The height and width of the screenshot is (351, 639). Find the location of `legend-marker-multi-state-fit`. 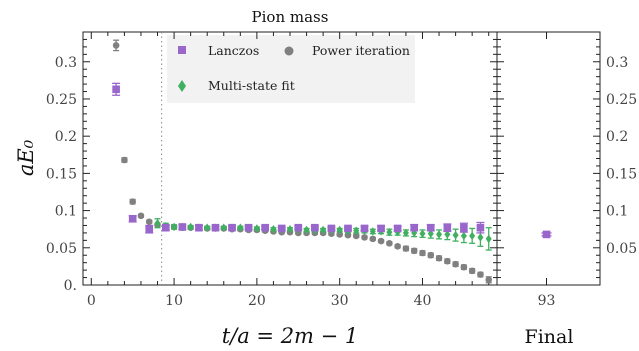

legend-marker-multi-state-fit is located at coordinates (182, 86).